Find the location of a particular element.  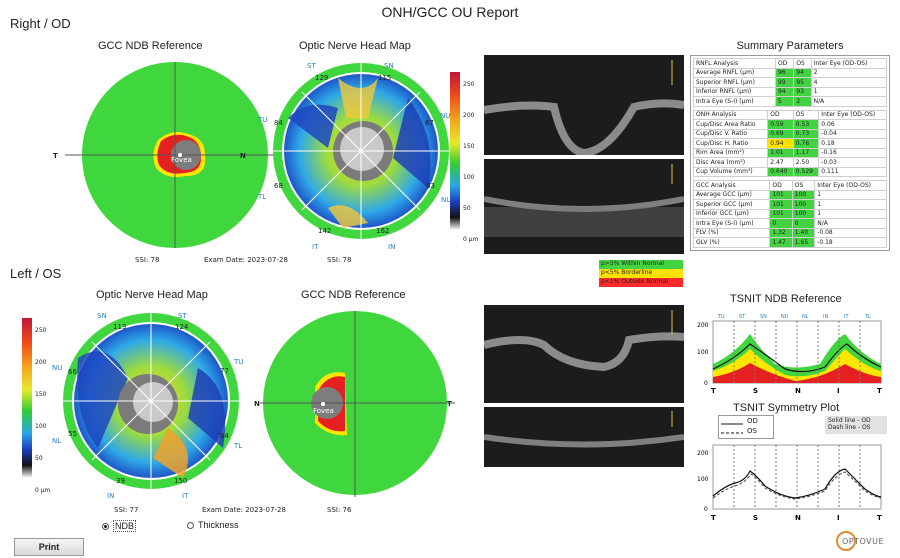

os-exam-date: Exam Date: 2023-07-28 is located at coordinates (244, 510).